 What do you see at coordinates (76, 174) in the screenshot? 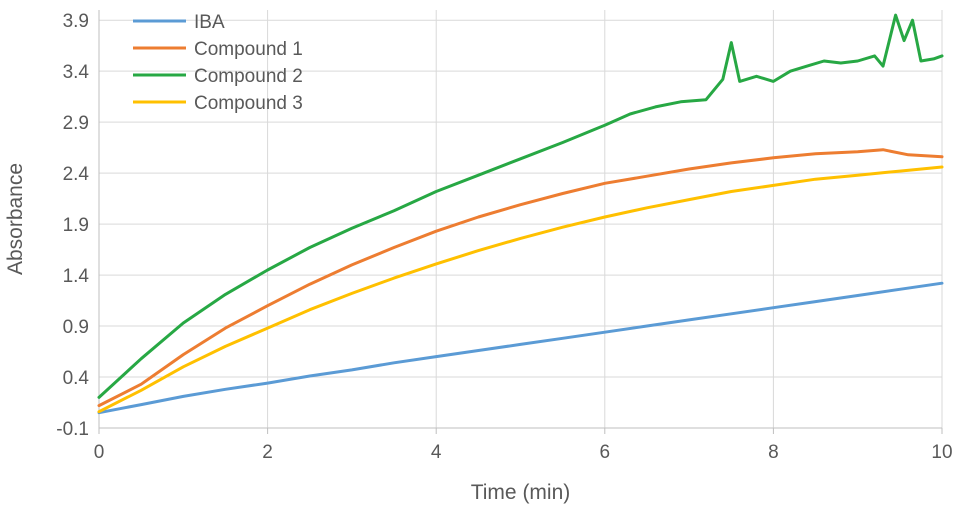
I see `y-tick-label: 2.4` at bounding box center [76, 174].